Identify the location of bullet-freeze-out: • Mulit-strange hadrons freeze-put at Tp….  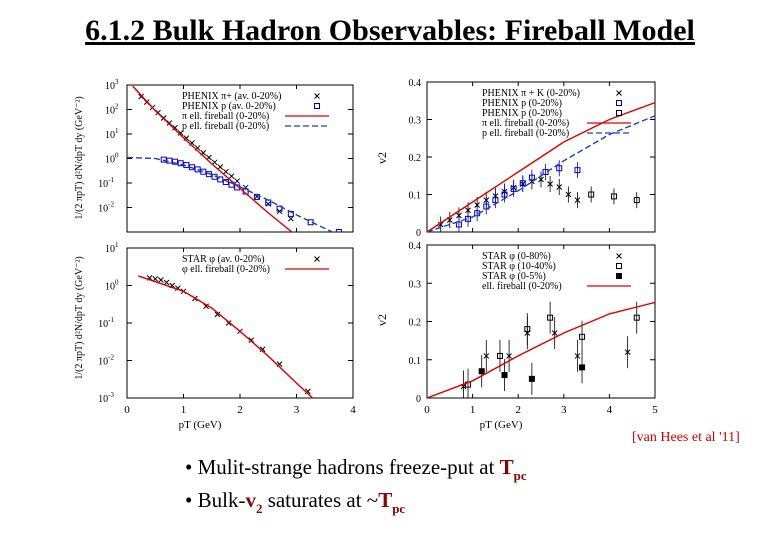
(356, 469).